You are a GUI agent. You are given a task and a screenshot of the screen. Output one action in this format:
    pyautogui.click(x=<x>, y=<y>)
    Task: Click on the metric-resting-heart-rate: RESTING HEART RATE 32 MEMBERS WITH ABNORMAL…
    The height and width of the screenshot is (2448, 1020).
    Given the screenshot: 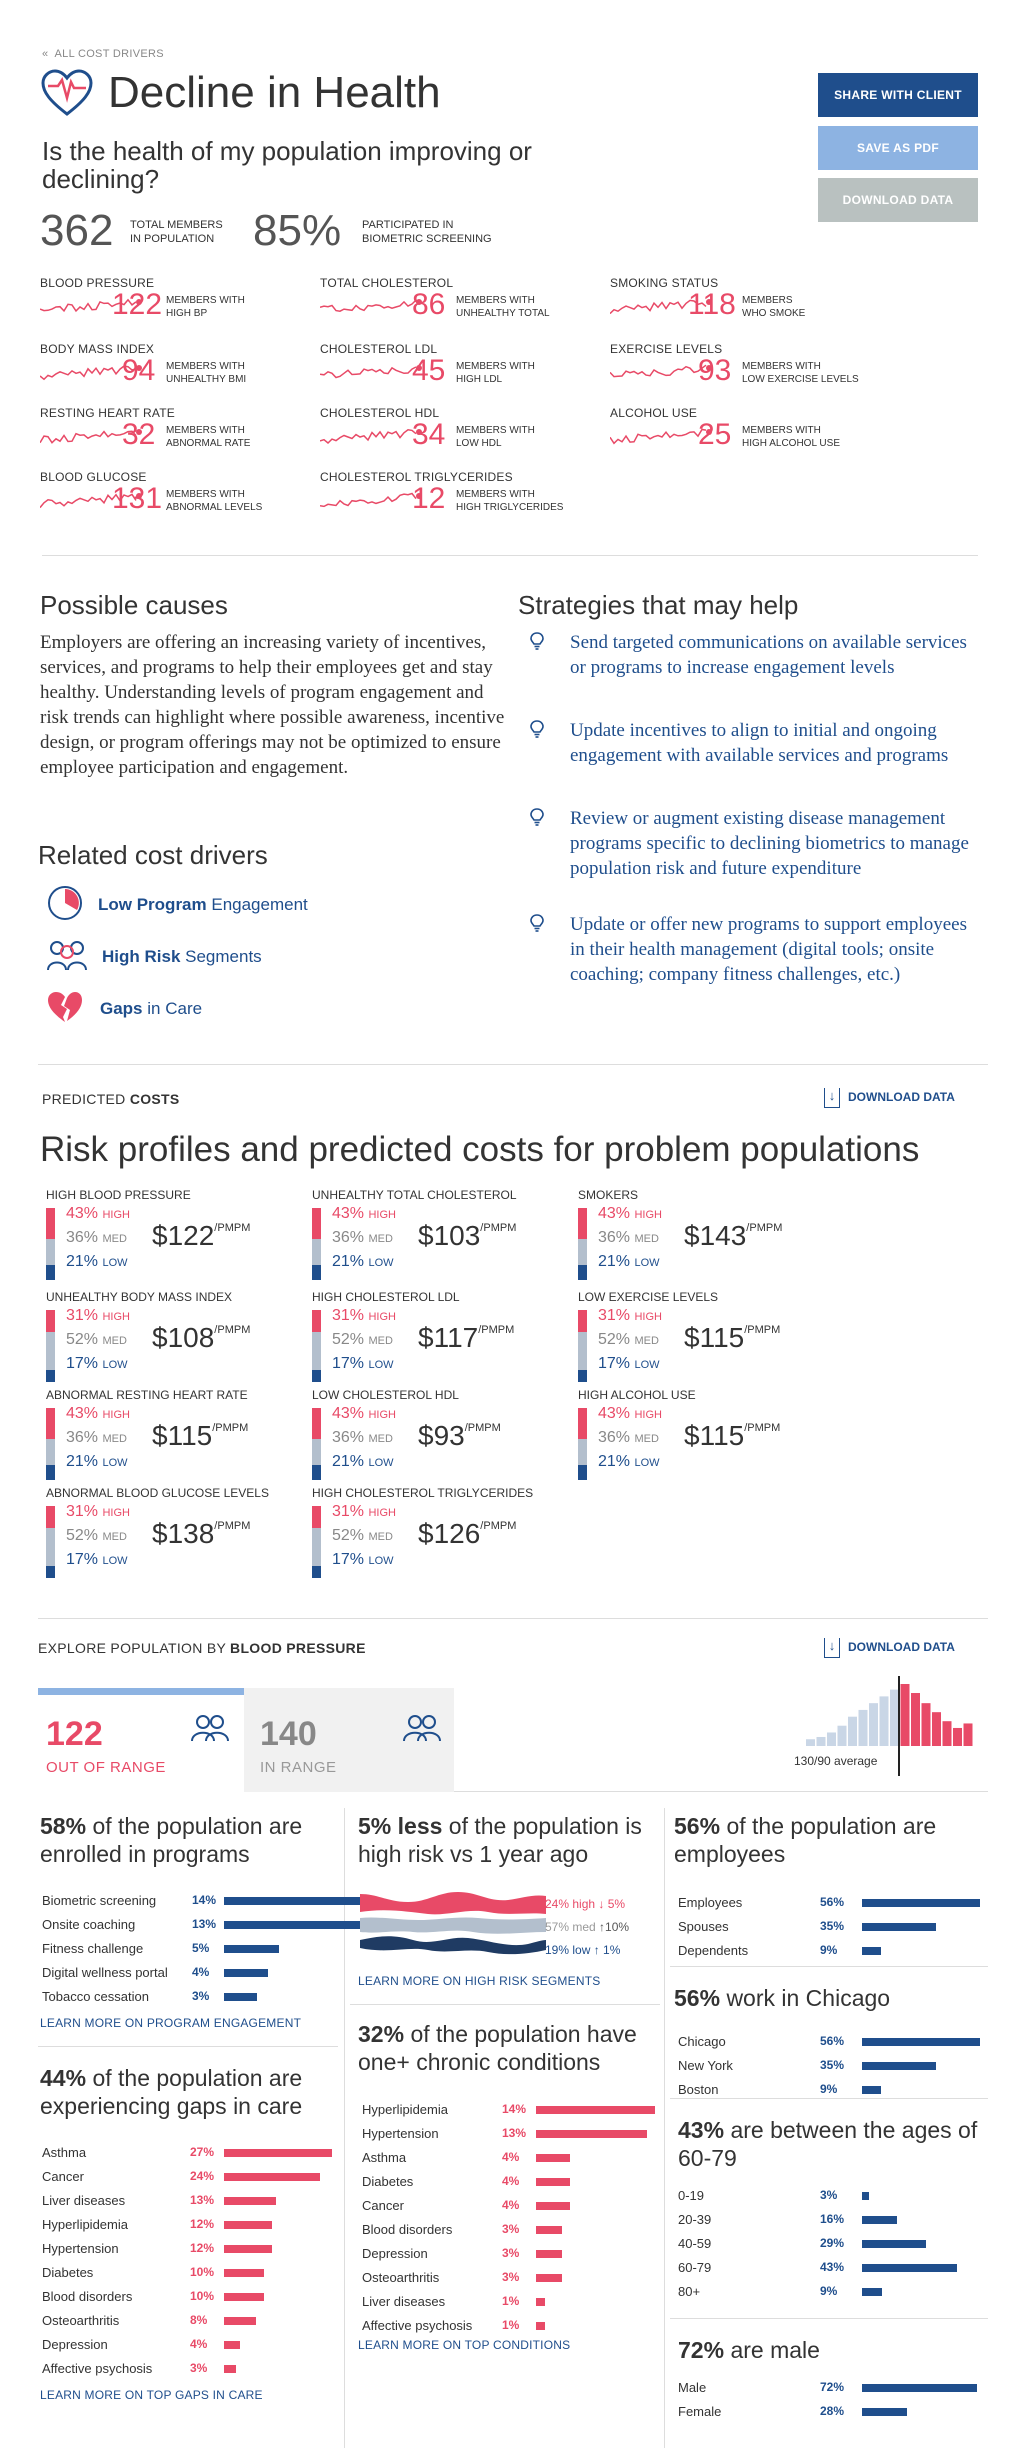 What is the action you would take?
    pyautogui.click(x=177, y=436)
    